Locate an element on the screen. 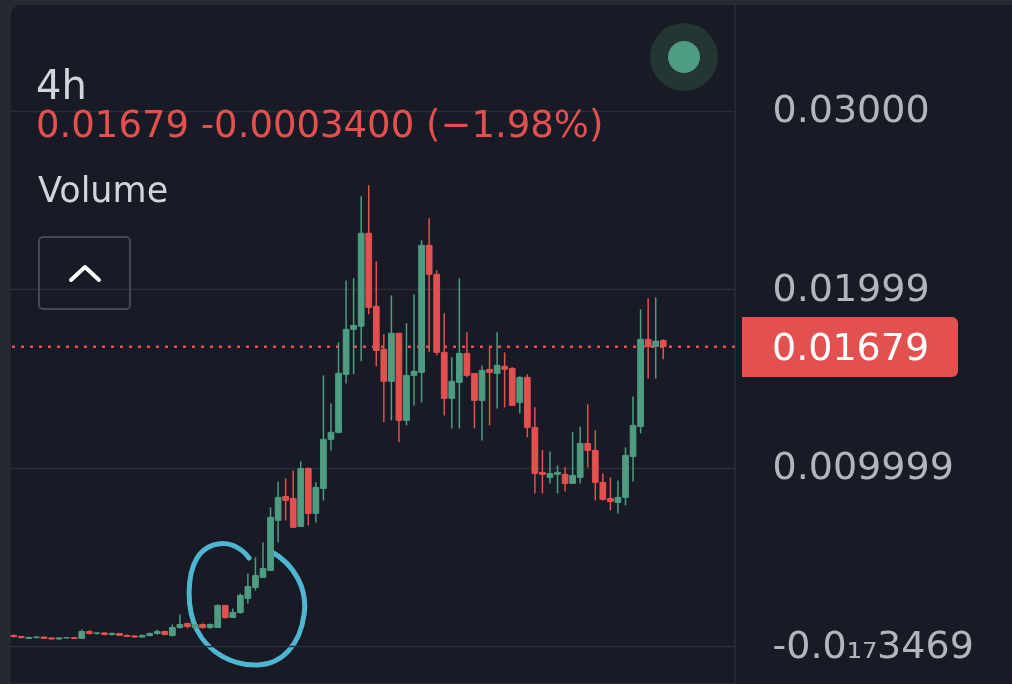 The image size is (1012, 684). ref-line-label: 0.01679 is located at coordinates (851, 347).